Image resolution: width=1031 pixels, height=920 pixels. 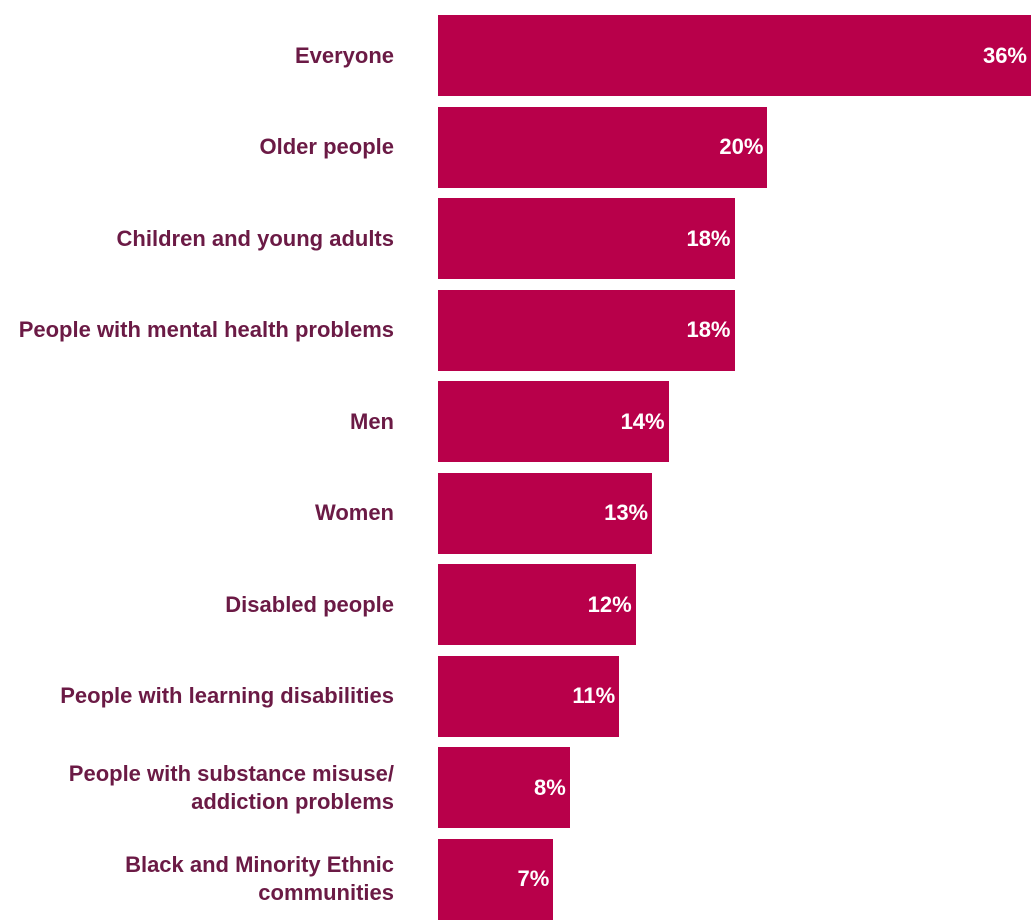 I want to click on category-label: People with learning disabilities, so click(x=227, y=695).